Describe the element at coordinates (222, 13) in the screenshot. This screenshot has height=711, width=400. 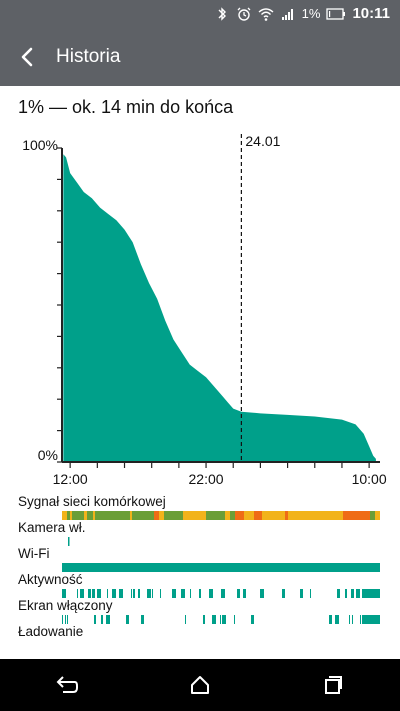
I see `bluetooth-icon` at that location.